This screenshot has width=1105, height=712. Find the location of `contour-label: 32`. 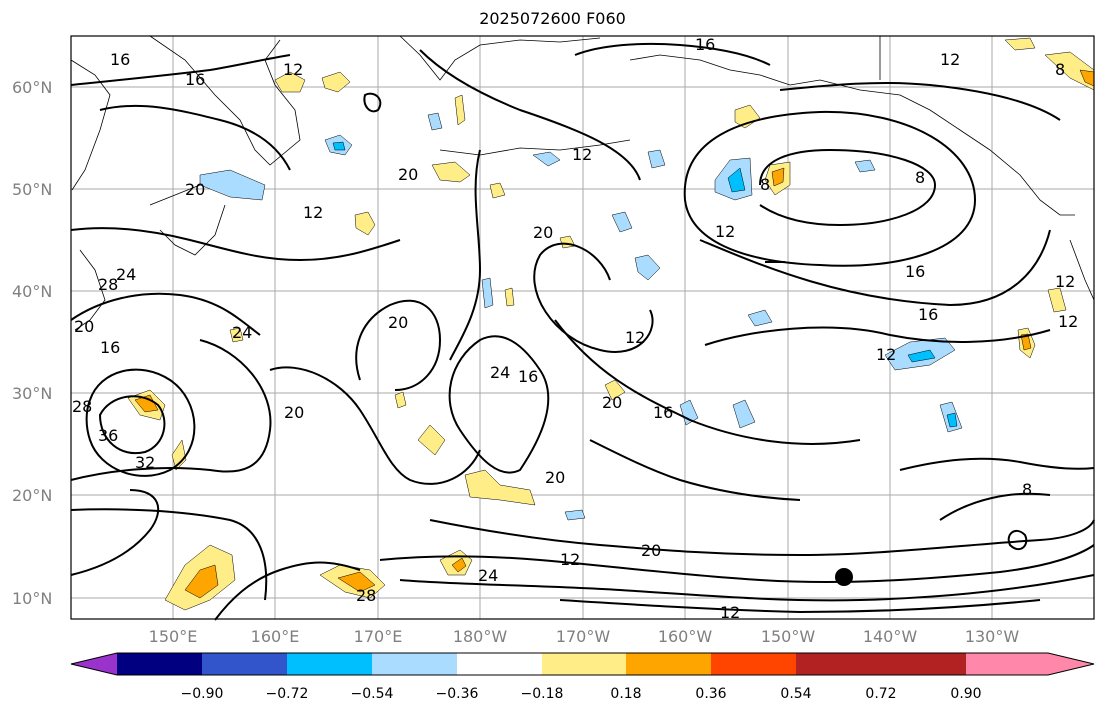

contour-label: 32 is located at coordinates (145, 462).